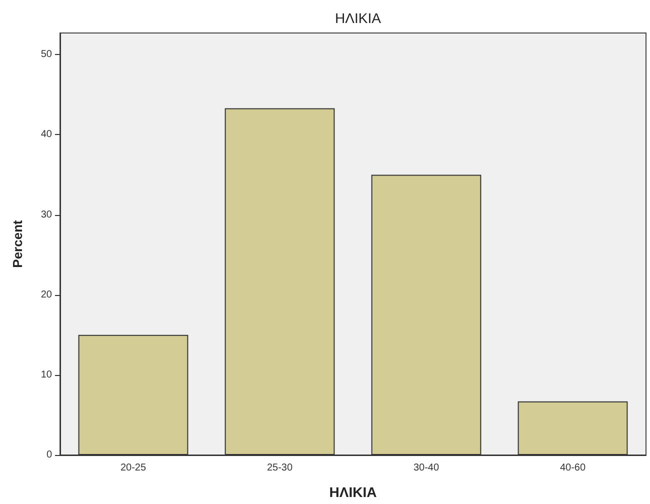  What do you see at coordinates (573, 468) in the screenshot?
I see `x-tick-label: 40-60` at bounding box center [573, 468].